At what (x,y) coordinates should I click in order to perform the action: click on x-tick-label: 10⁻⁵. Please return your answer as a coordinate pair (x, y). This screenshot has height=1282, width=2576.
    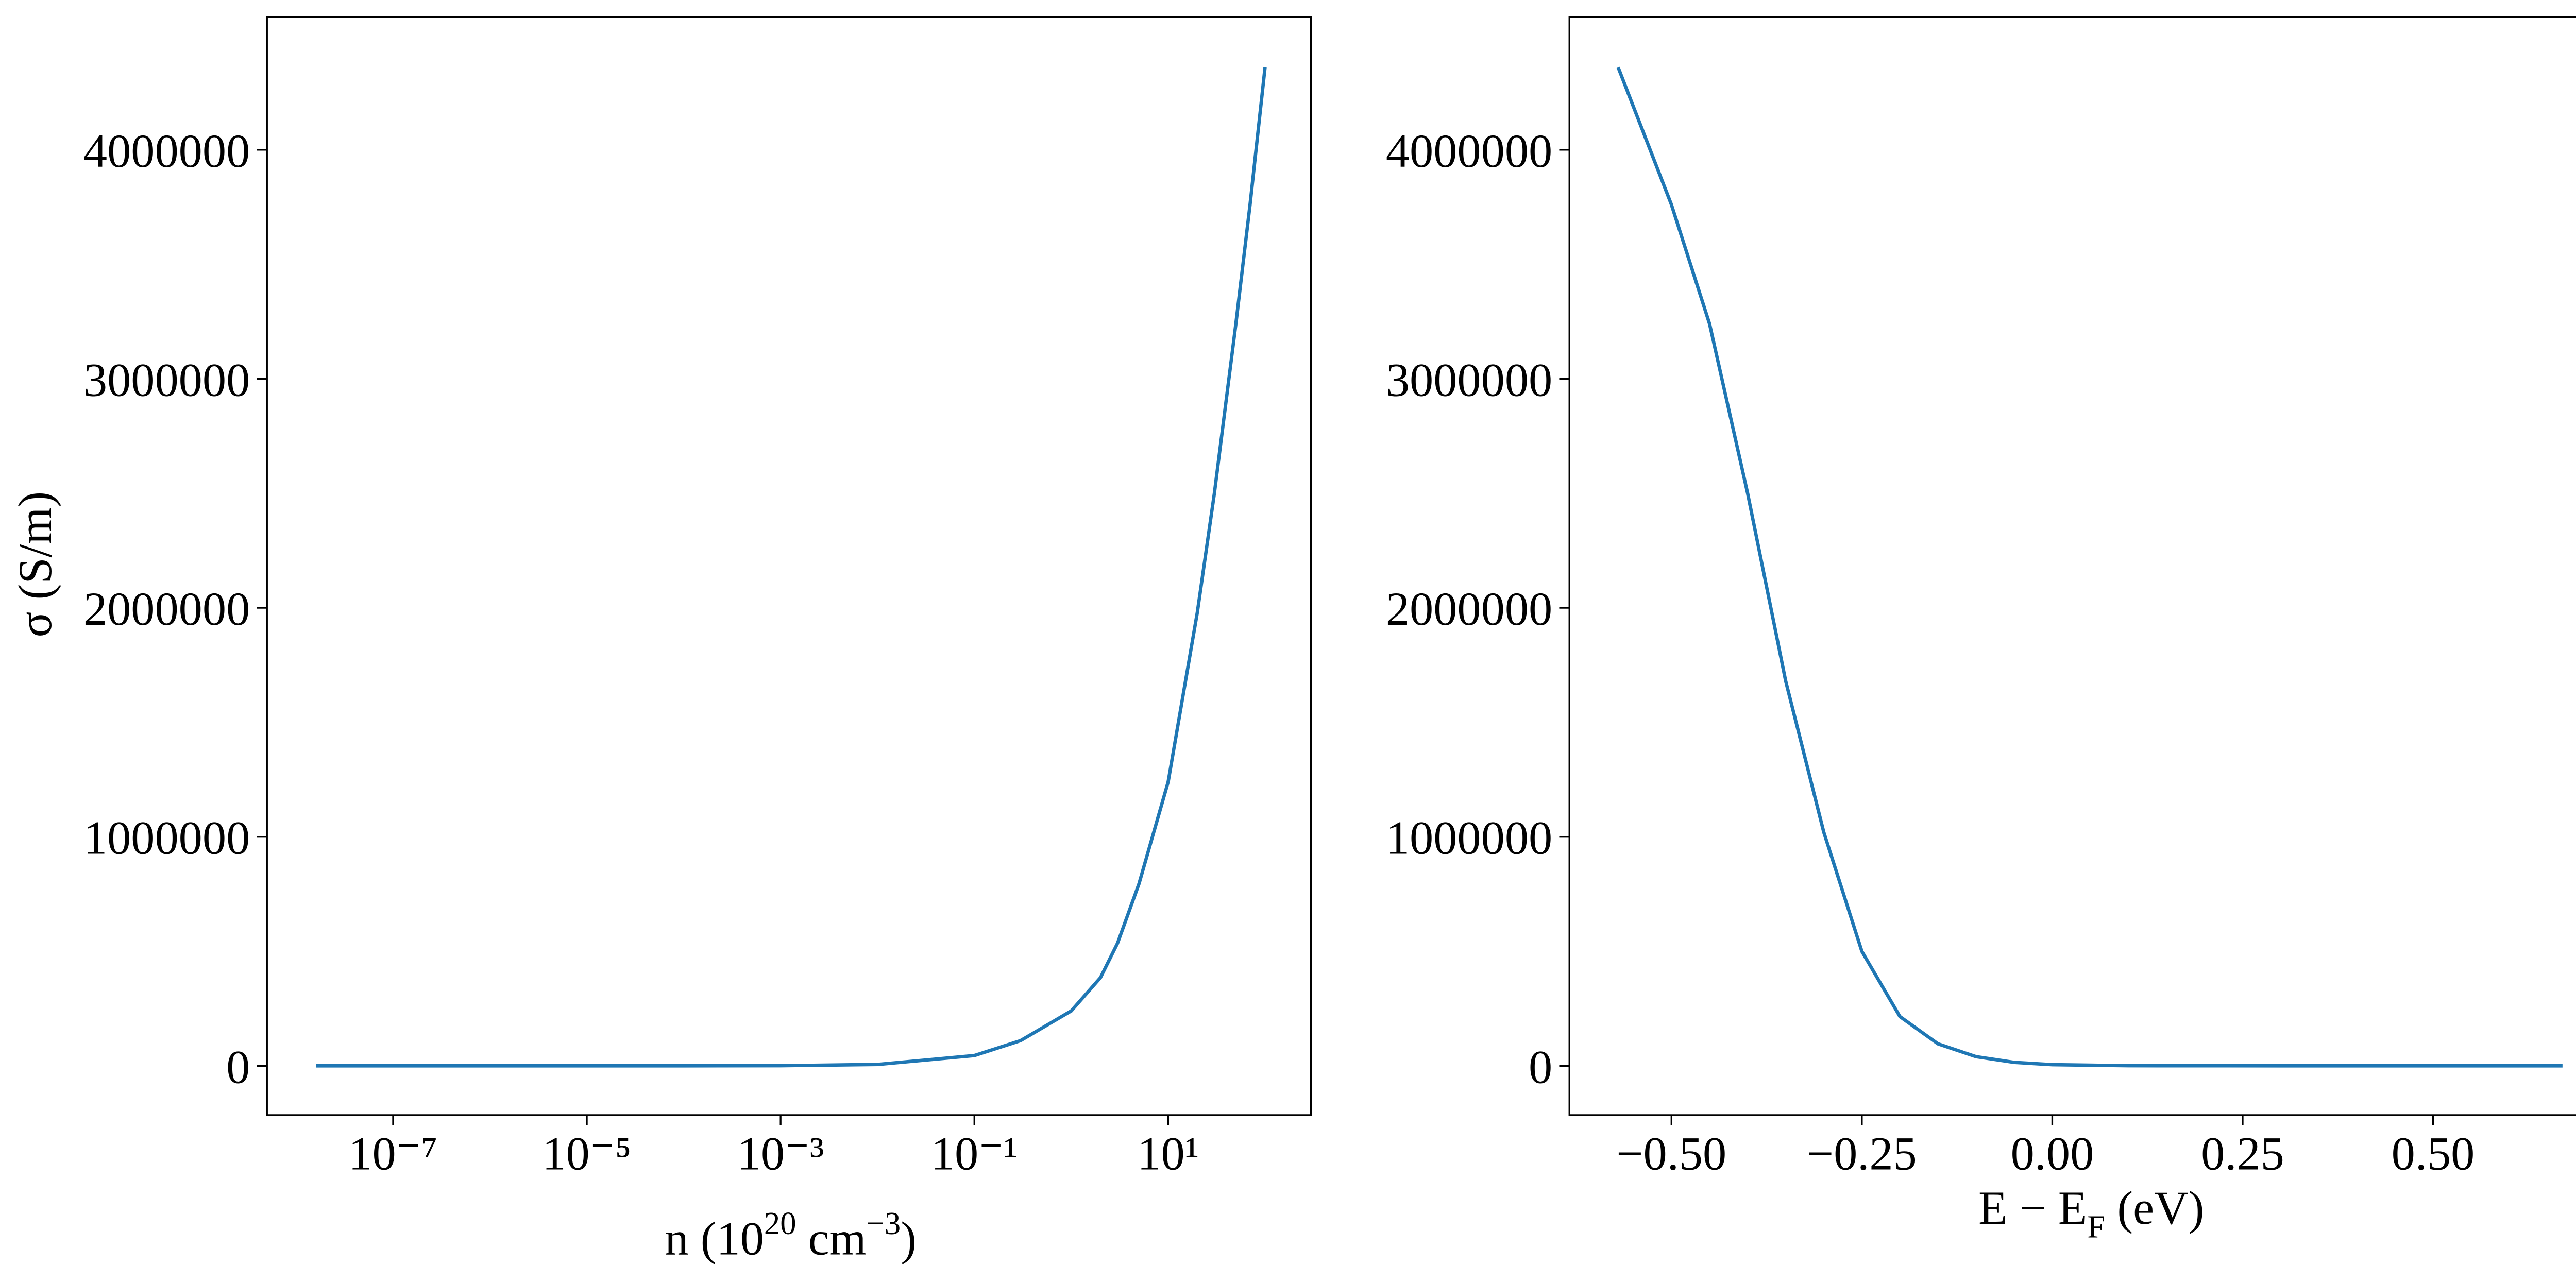
    Looking at the image, I should click on (586, 1153).